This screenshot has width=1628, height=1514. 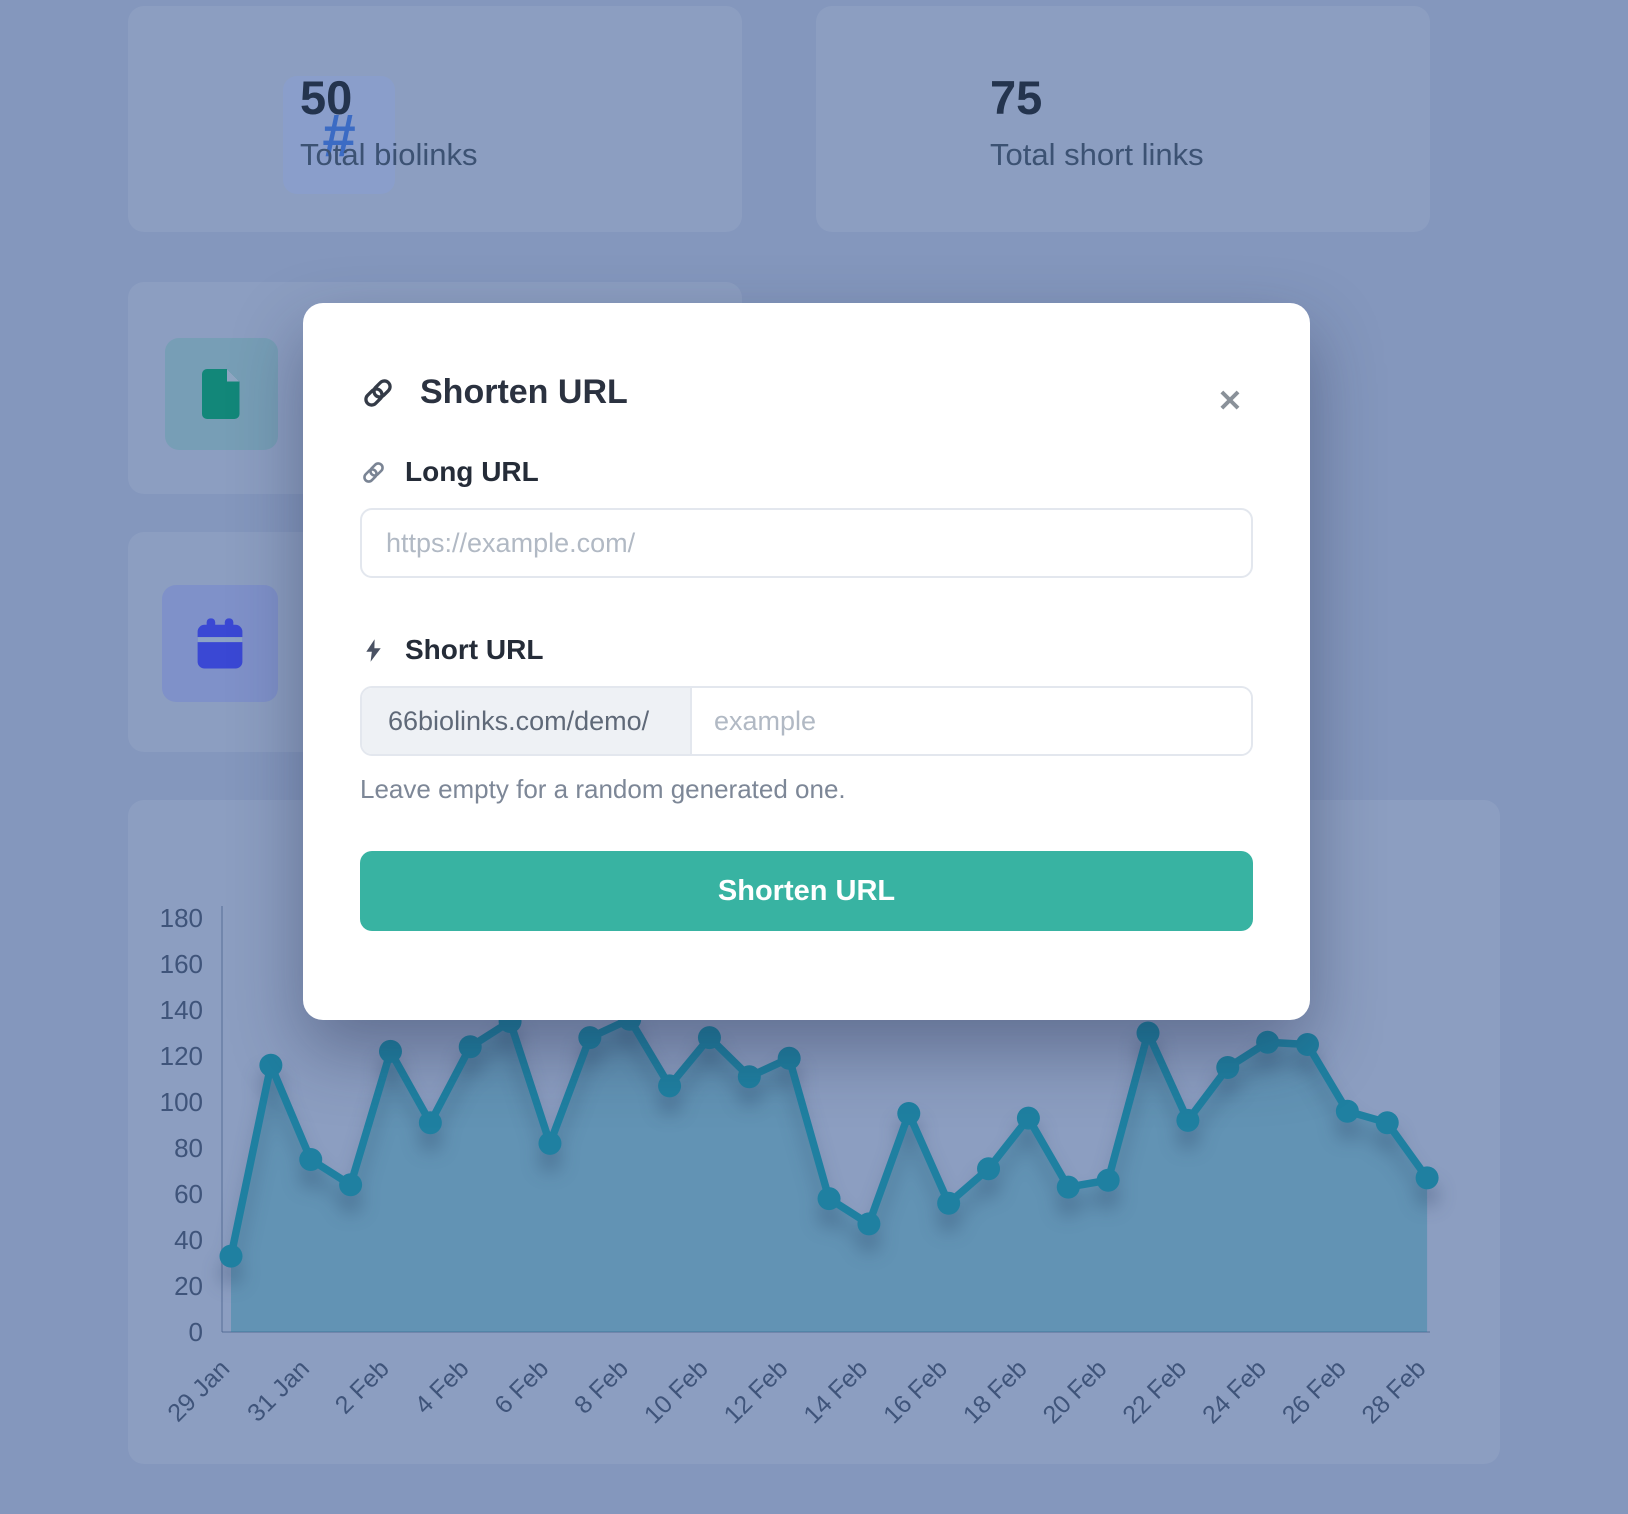 I want to click on stat-value-shortlinks: 75, so click(x=1016, y=97).